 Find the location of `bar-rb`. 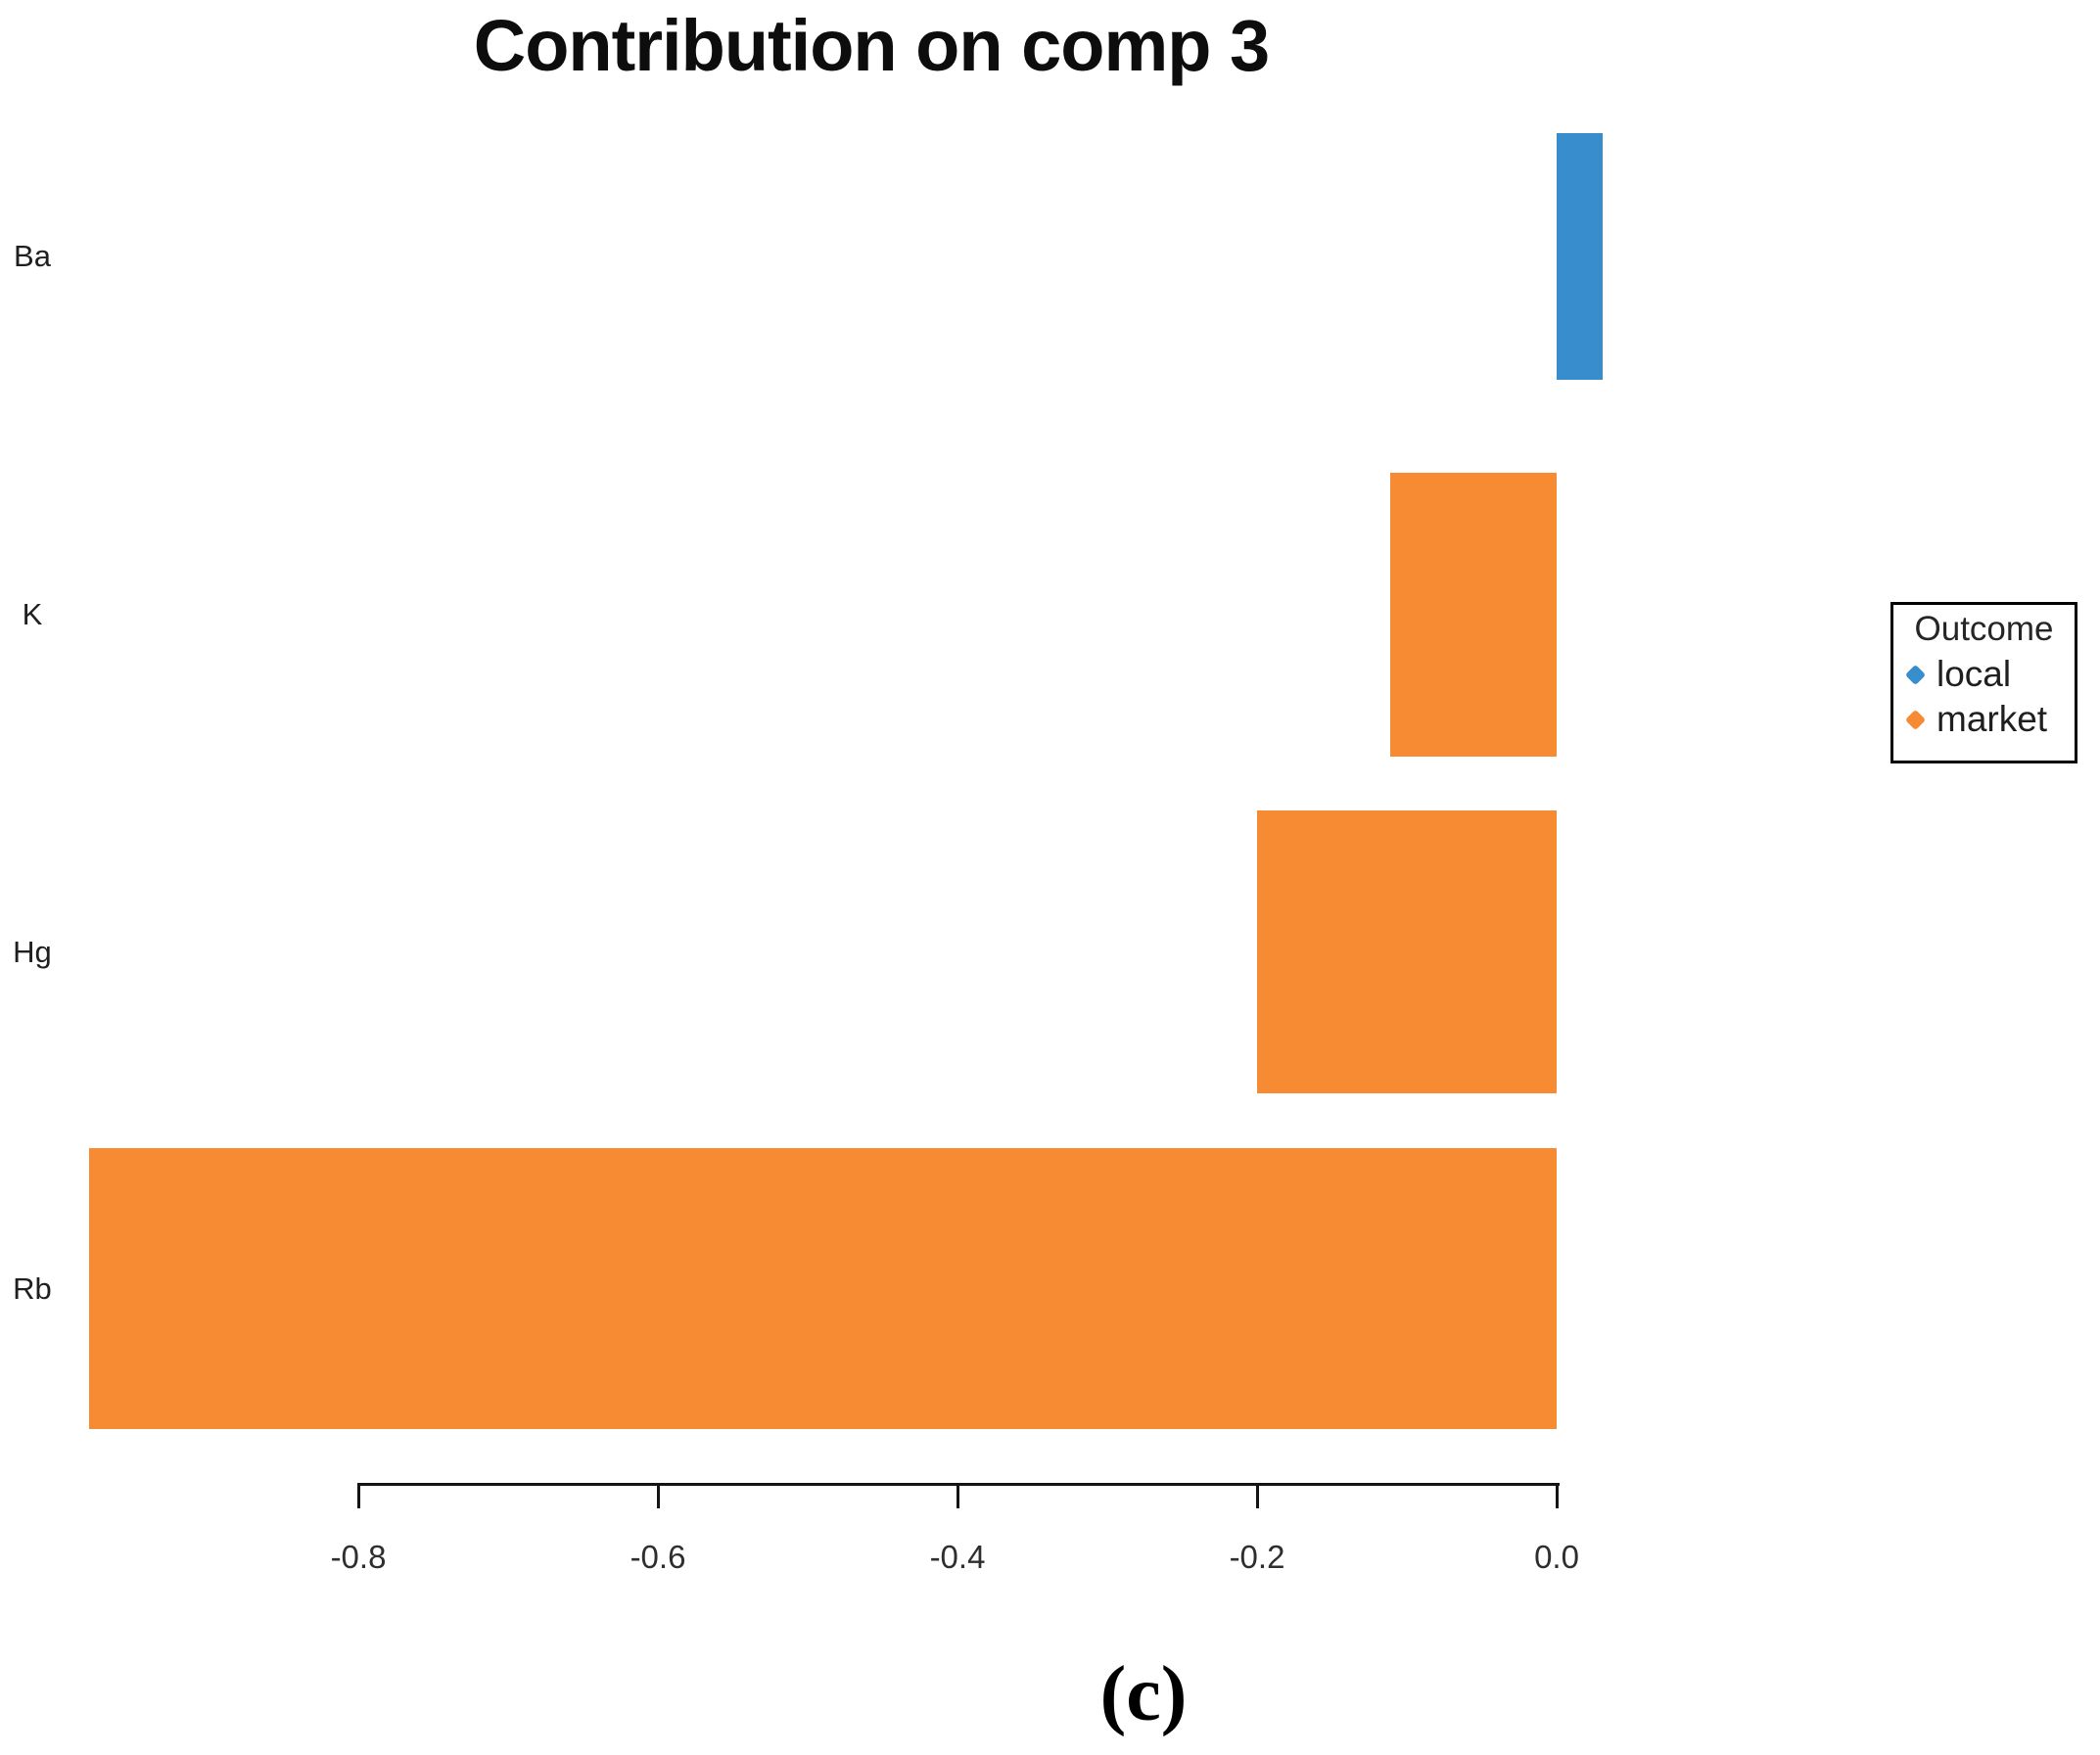

bar-rb is located at coordinates (822, 1289).